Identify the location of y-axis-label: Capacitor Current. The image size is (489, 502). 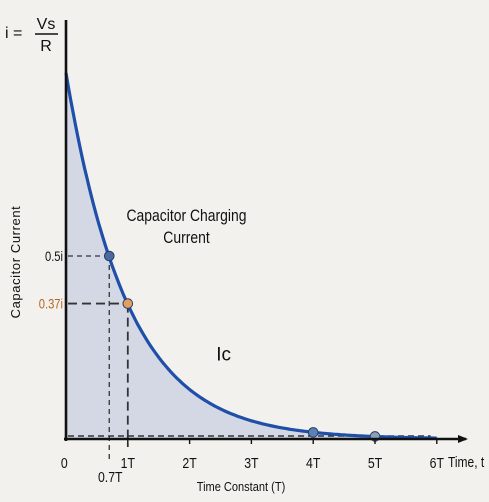
(15, 262).